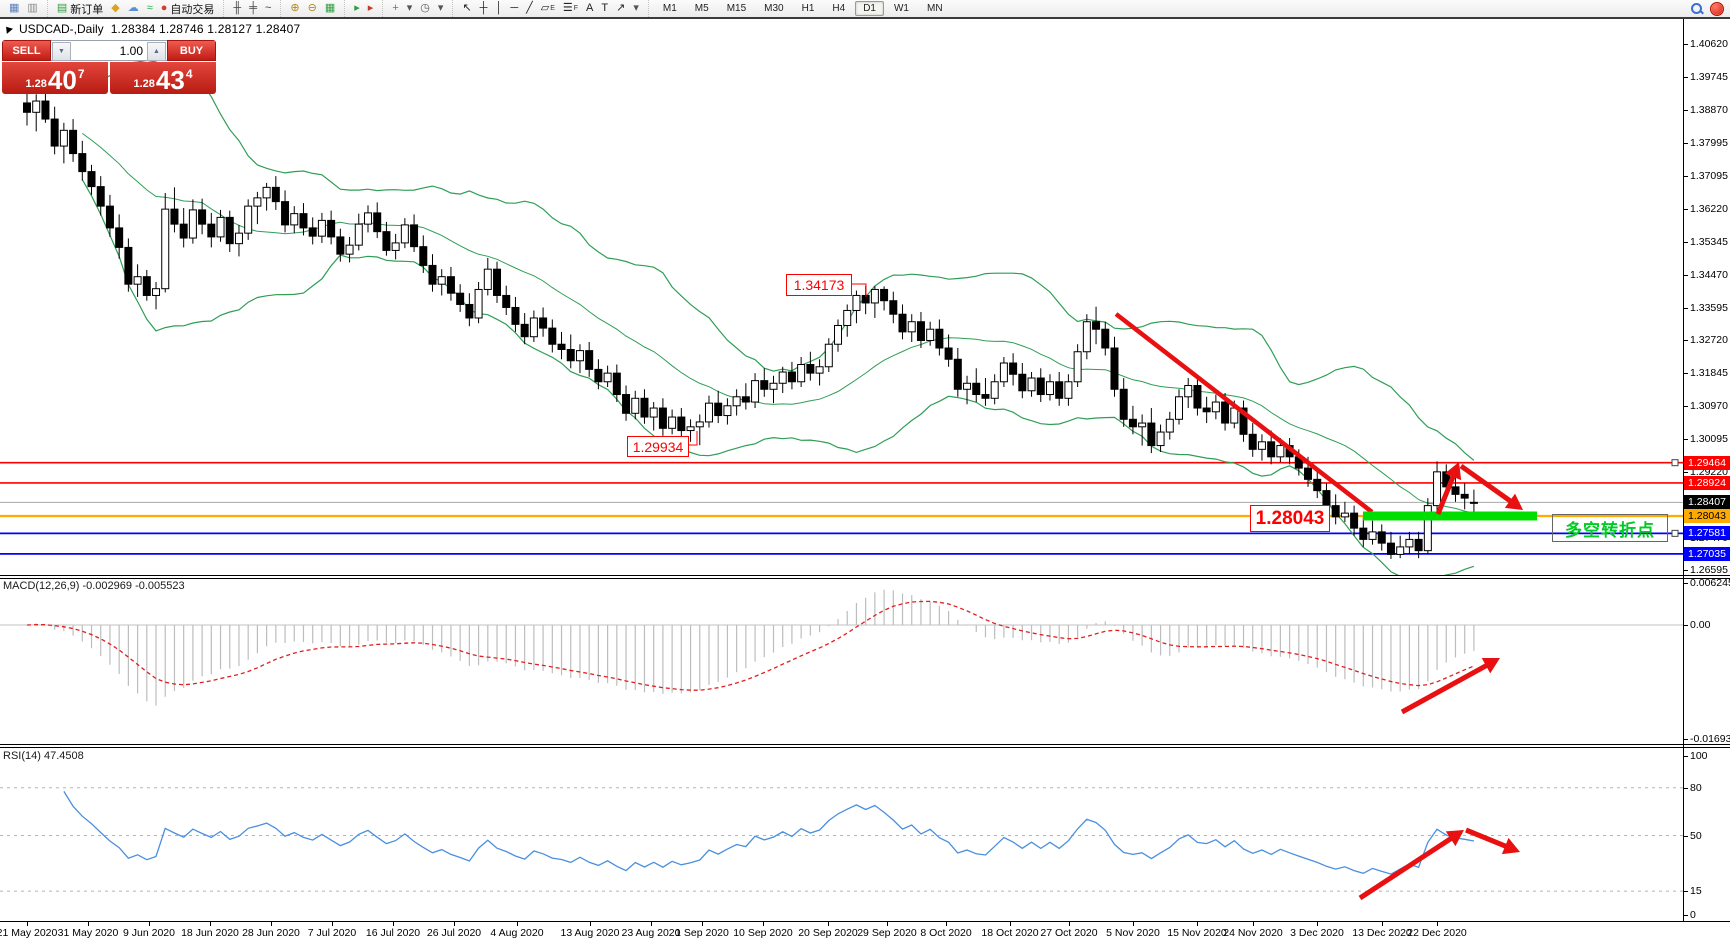 The width and height of the screenshot is (1730, 942). I want to click on timeframe-h1: H1, so click(808, 8).